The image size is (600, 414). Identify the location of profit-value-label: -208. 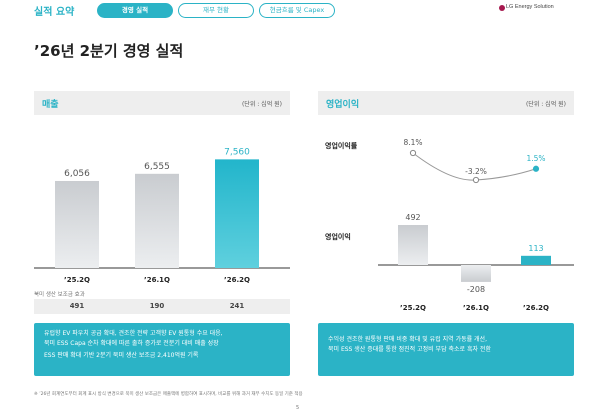
(476, 289).